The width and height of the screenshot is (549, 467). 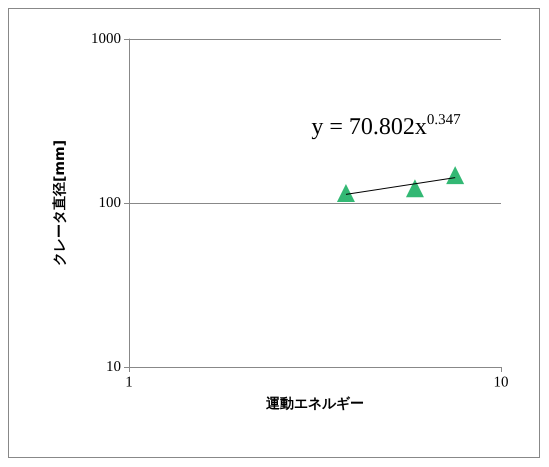 I want to click on y-tick-label: 10, so click(x=113, y=367).